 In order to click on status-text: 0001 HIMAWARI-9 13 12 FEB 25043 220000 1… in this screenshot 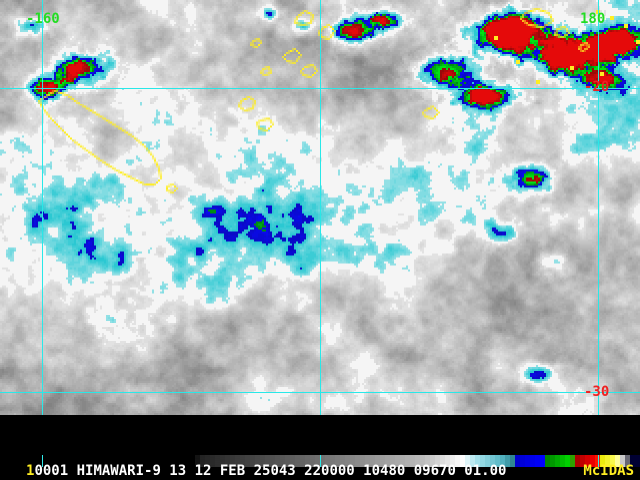, I will do `click(270, 471)`.